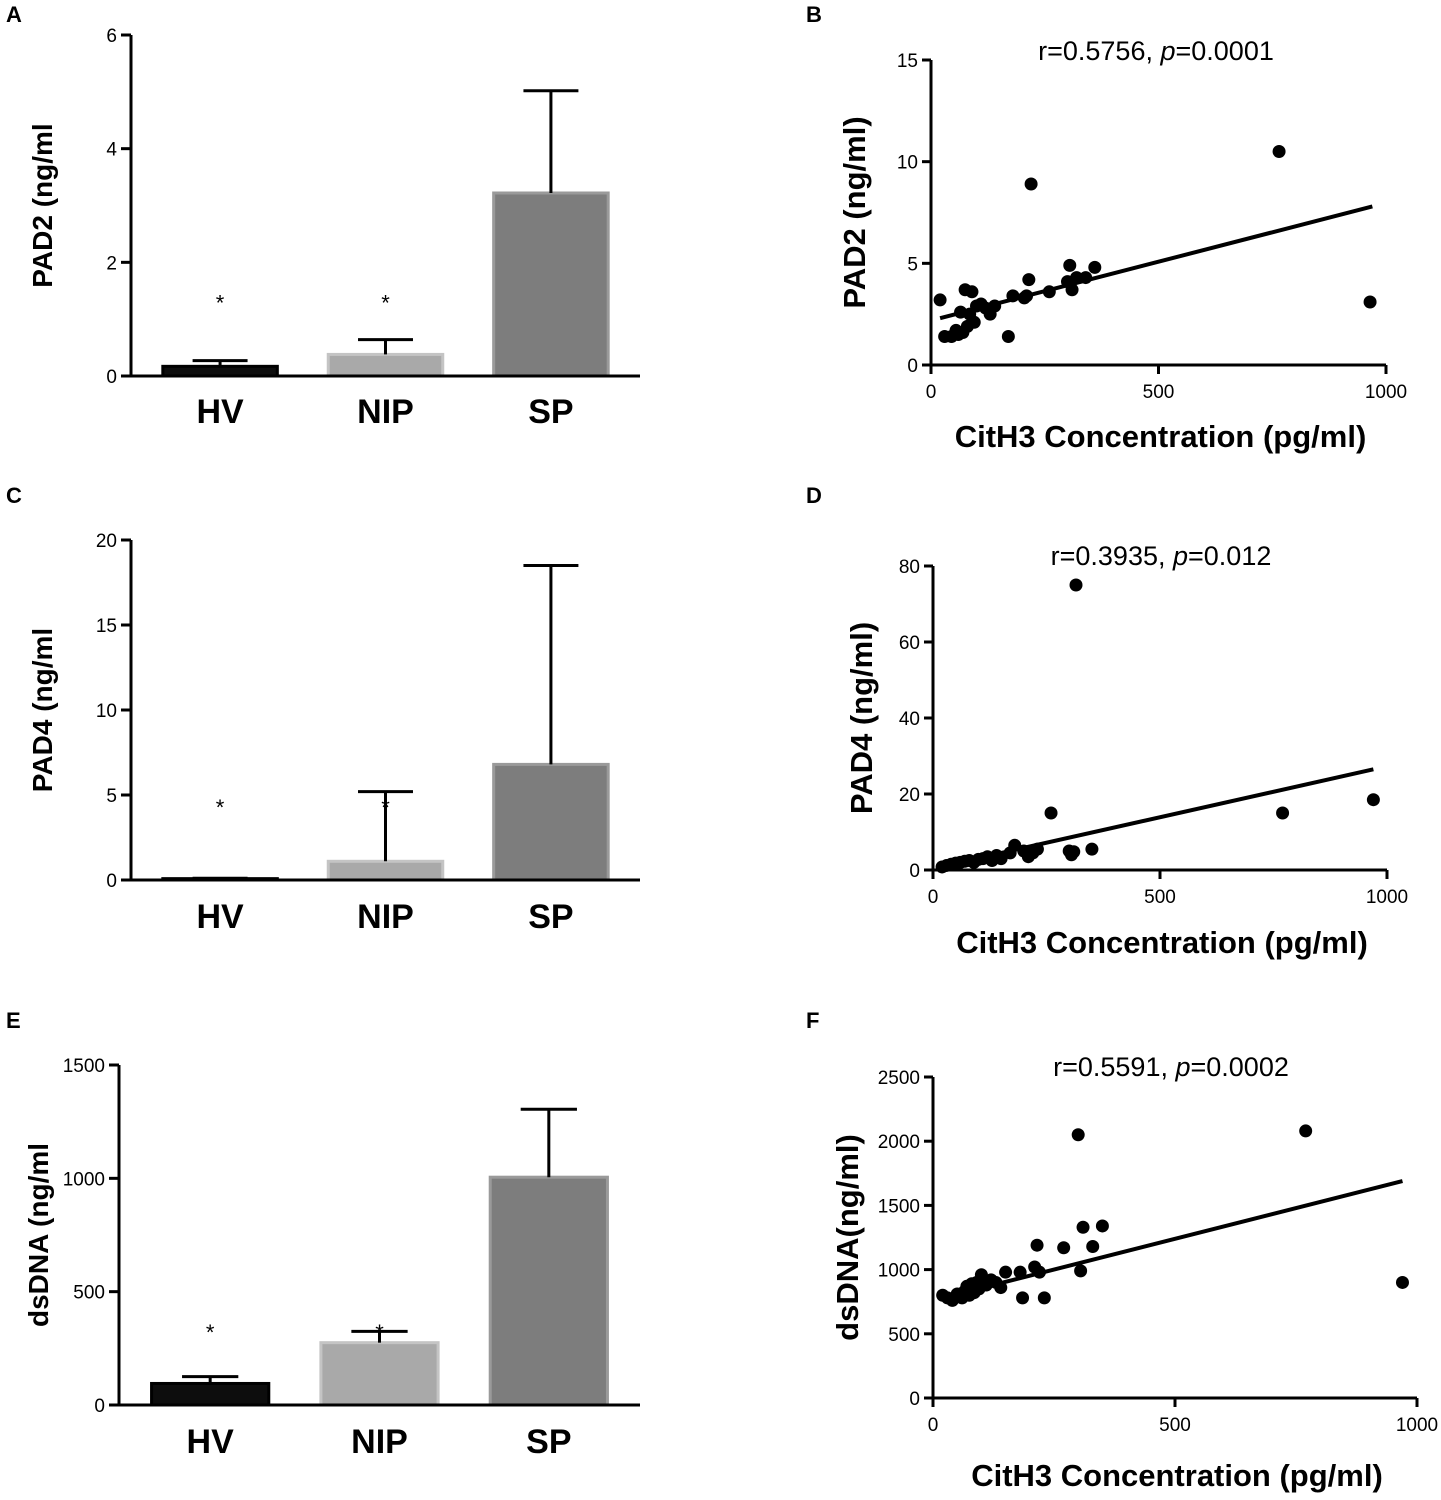 The image size is (1441, 1500). I want to click on panel-letter: E, so click(13, 1020).